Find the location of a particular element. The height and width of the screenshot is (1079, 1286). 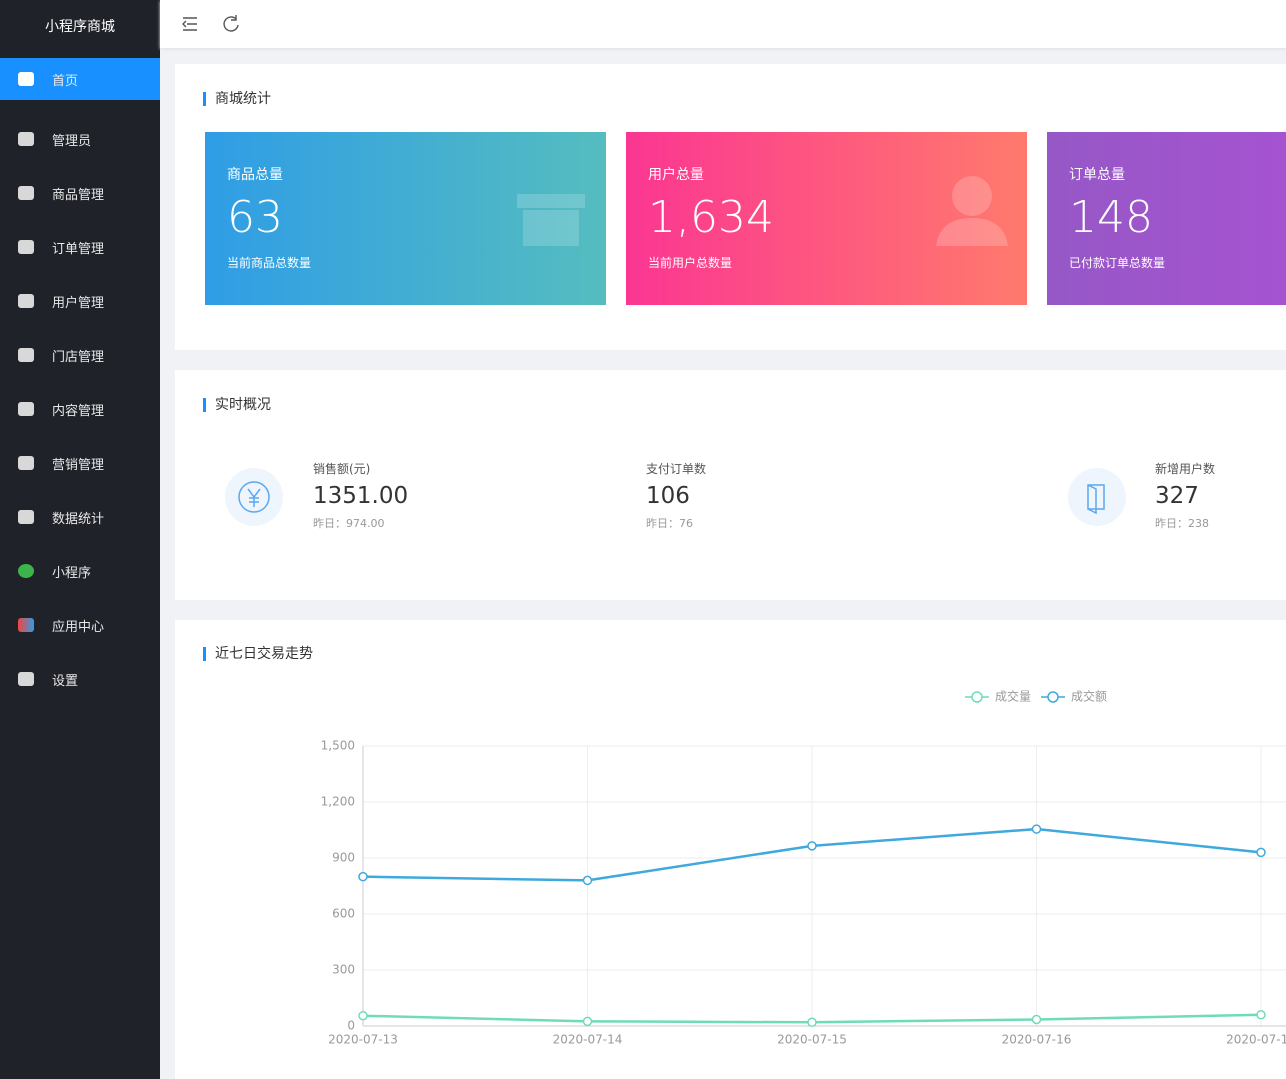

x-tick-label: 2020-07-15 is located at coordinates (812, 1040).